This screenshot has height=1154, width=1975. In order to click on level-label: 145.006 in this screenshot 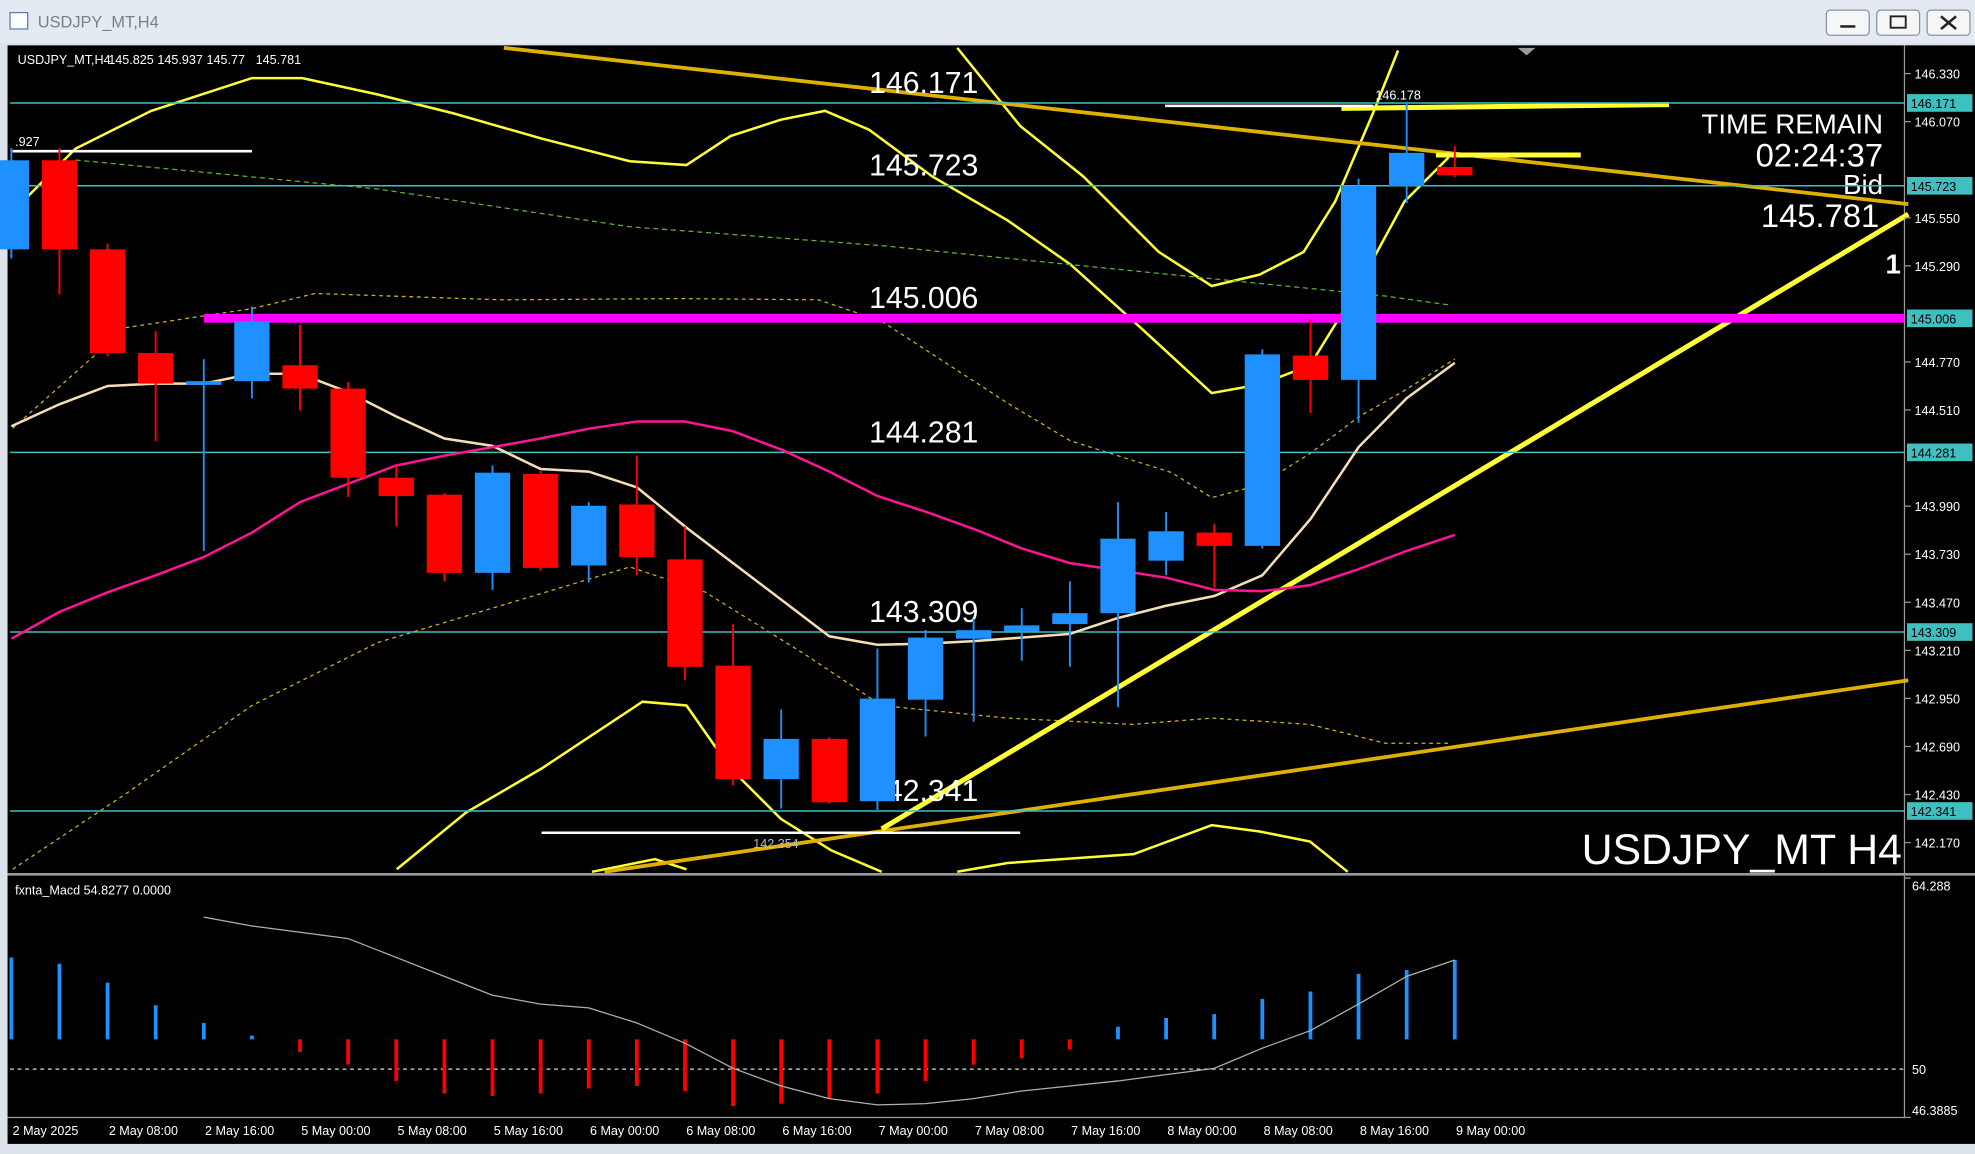, I will do `click(923, 298)`.